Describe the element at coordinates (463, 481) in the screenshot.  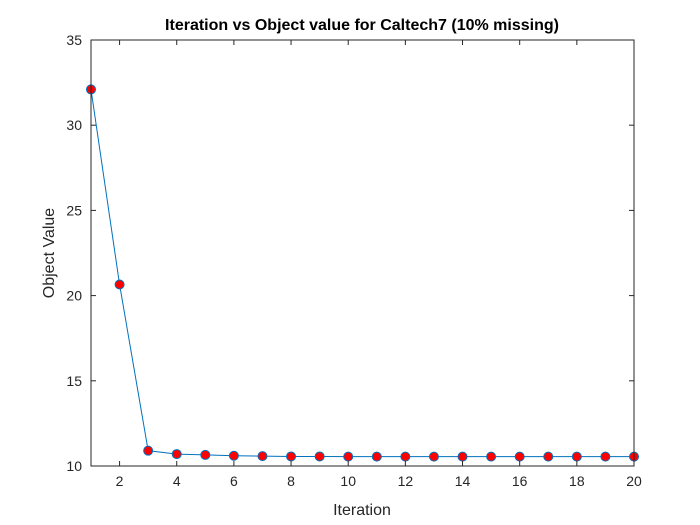
I see `x-tick-label: 14` at that location.